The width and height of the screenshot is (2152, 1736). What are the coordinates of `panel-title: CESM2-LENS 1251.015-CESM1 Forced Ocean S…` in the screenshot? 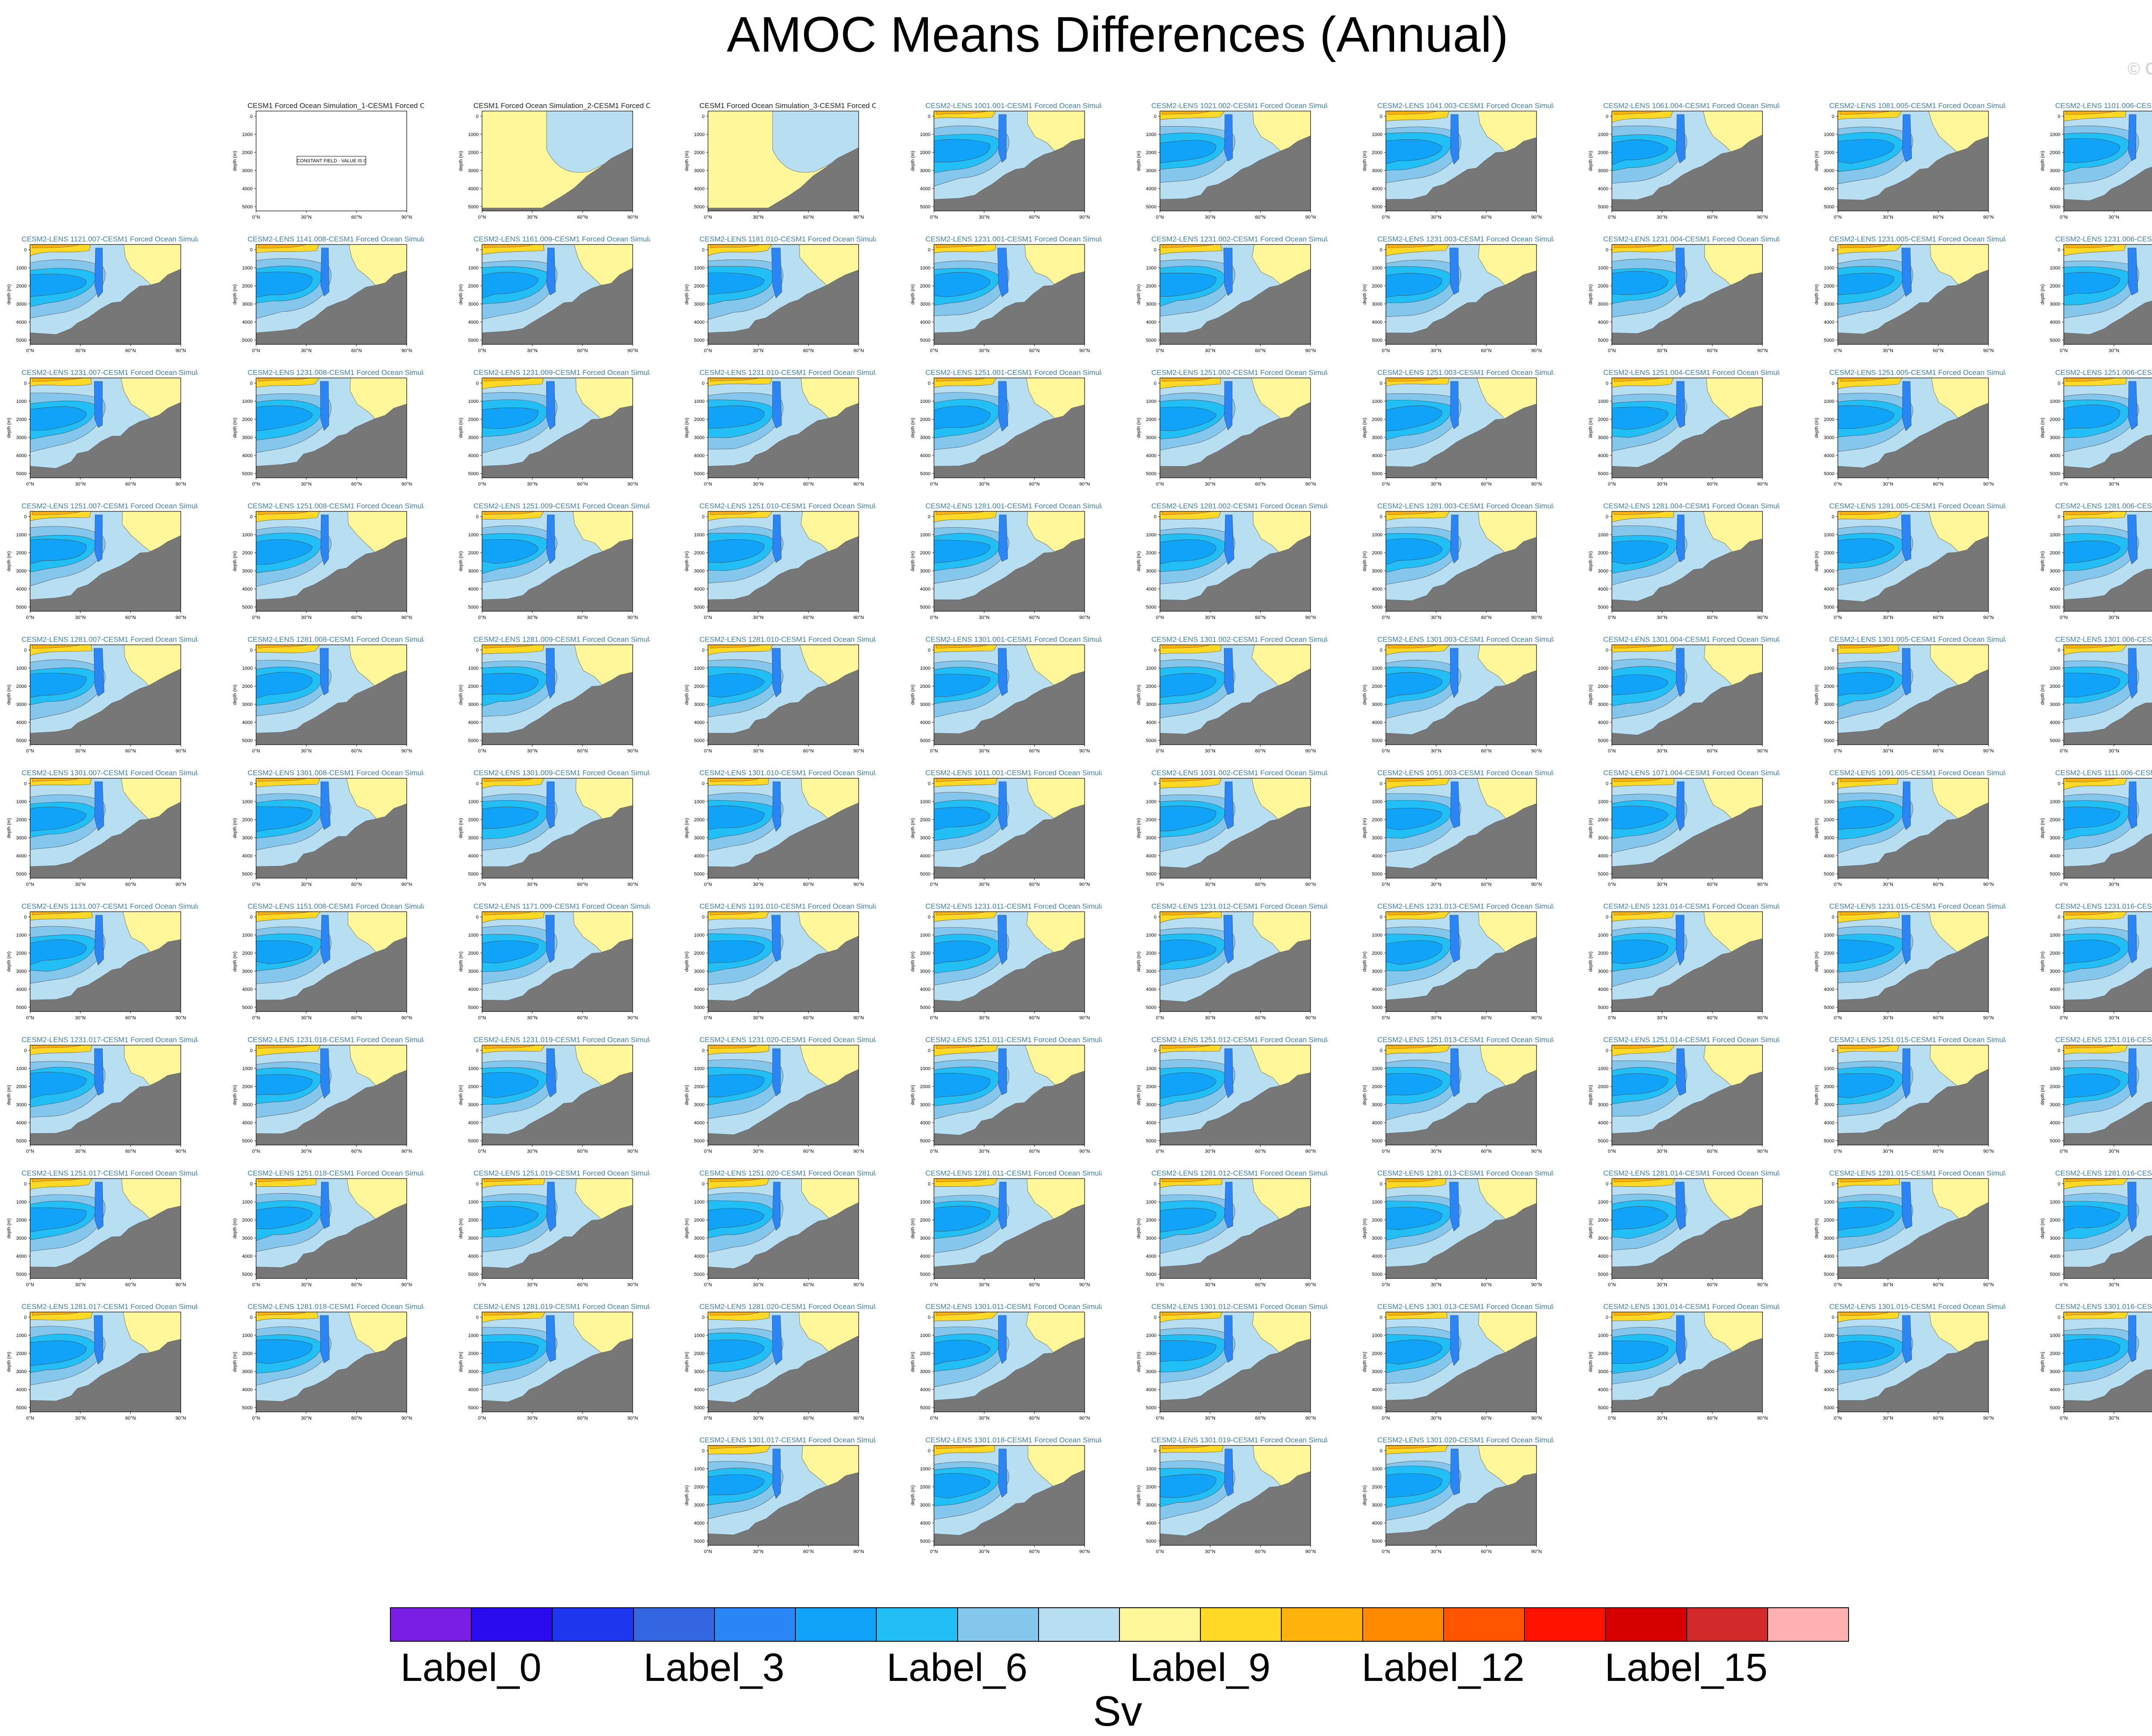 It's located at (1917, 1040).